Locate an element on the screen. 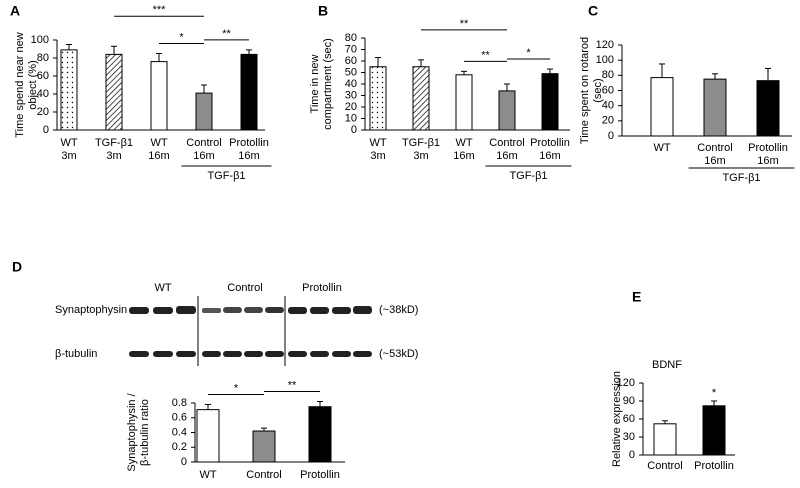 The image size is (800, 488). y-axis-label: β-tubulin ratio is located at coordinates (145, 432).